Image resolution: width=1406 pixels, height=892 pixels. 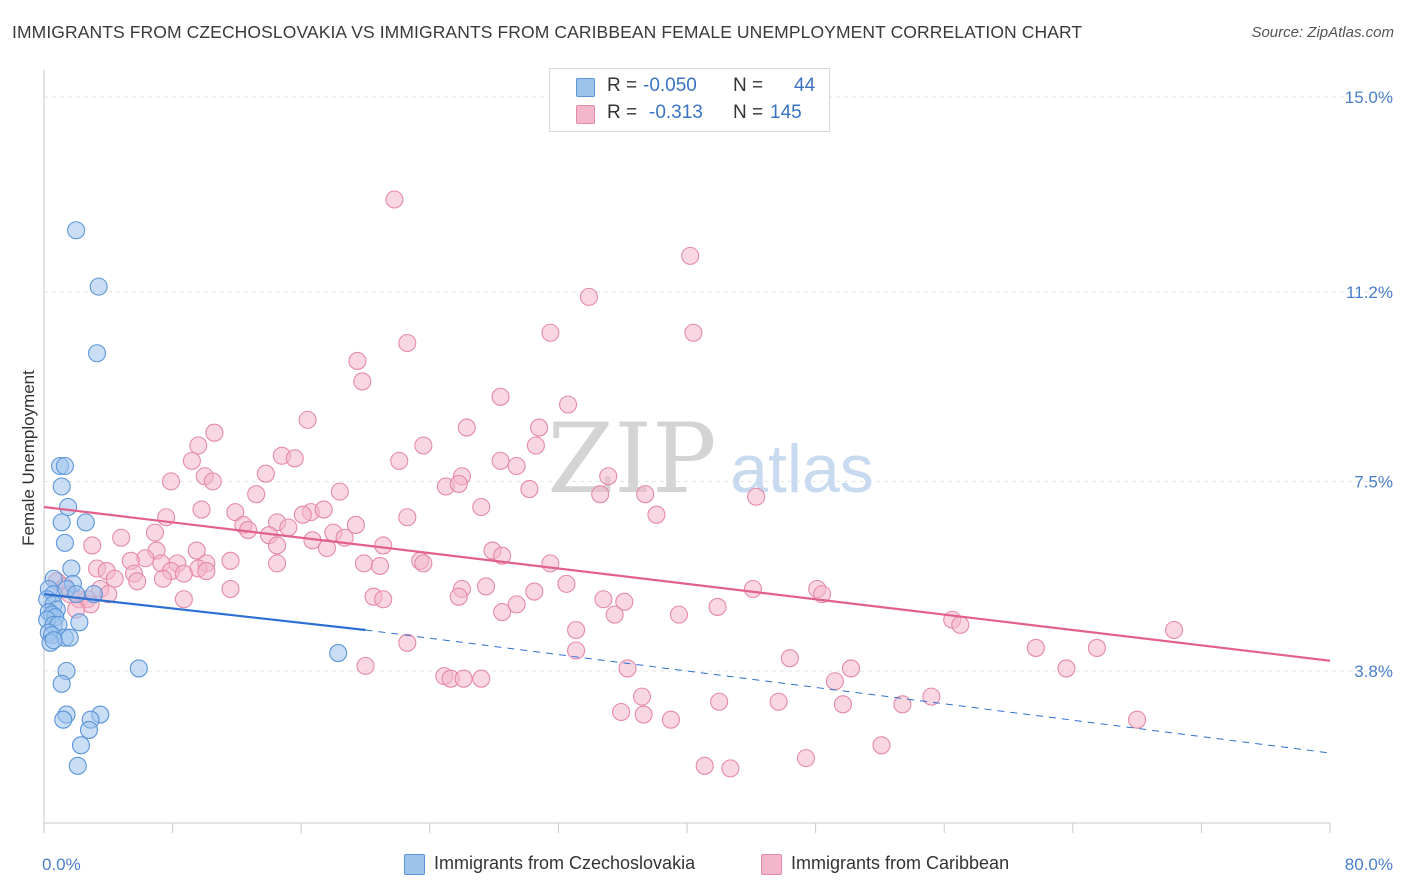 What do you see at coordinates (848, 691) in the screenshot?
I see `trend-line-czechoslovakia-extension` at bounding box center [848, 691].